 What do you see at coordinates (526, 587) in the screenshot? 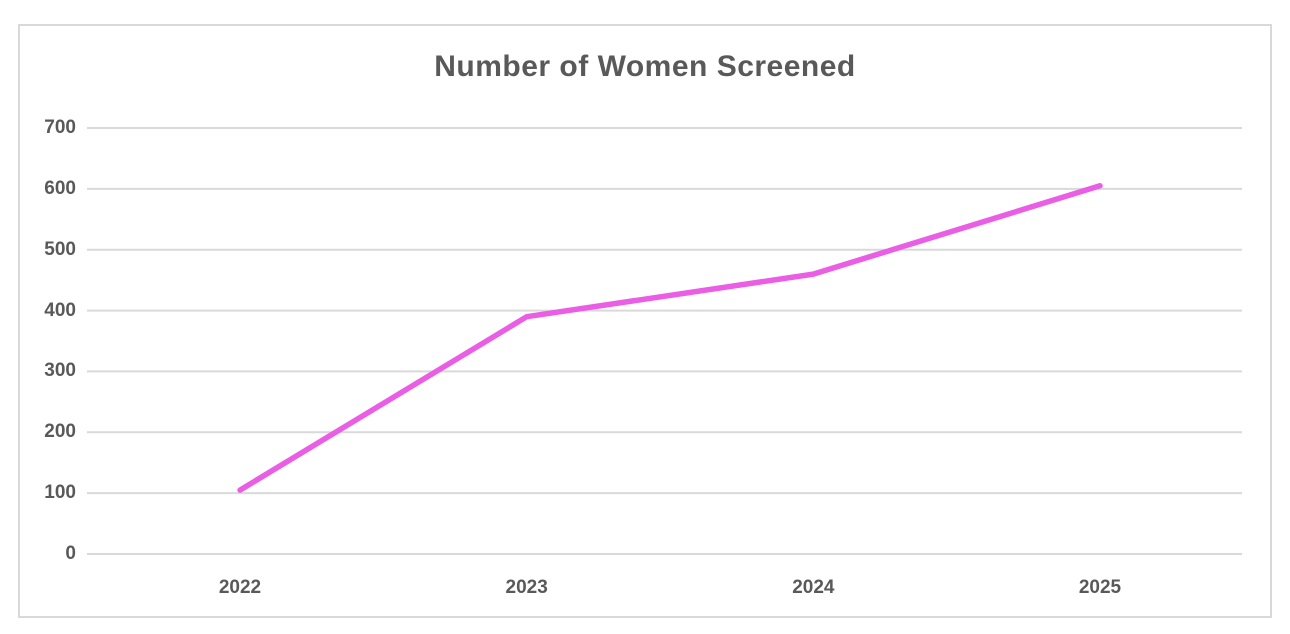
I see `x-axis-tick-label: 2023` at bounding box center [526, 587].